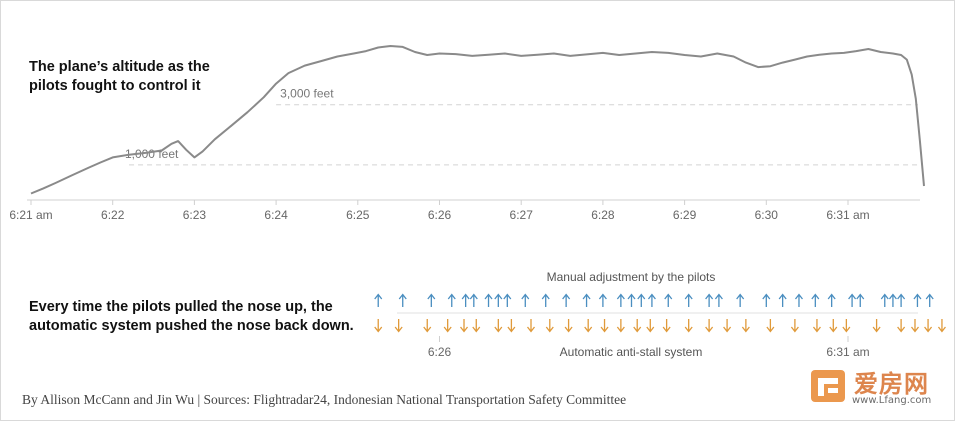  What do you see at coordinates (440, 215) in the screenshot?
I see `x-tick-label: 6:26` at bounding box center [440, 215].